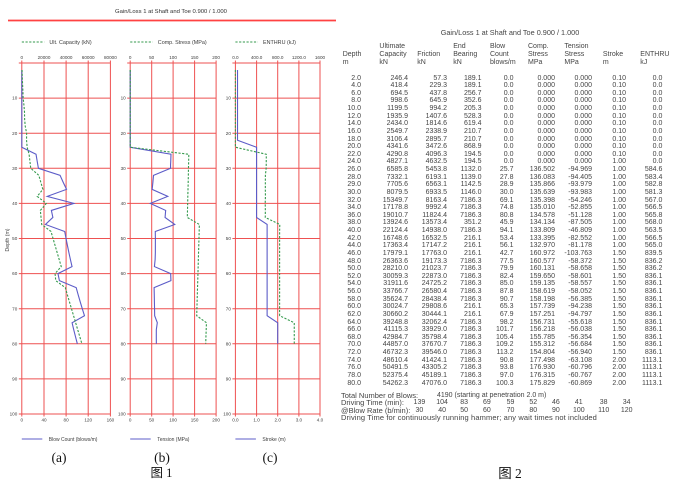 This screenshot has height=487, width=676. Describe the element at coordinates (110, 57) in the screenshot. I see `svg-text: 80000` at that location.